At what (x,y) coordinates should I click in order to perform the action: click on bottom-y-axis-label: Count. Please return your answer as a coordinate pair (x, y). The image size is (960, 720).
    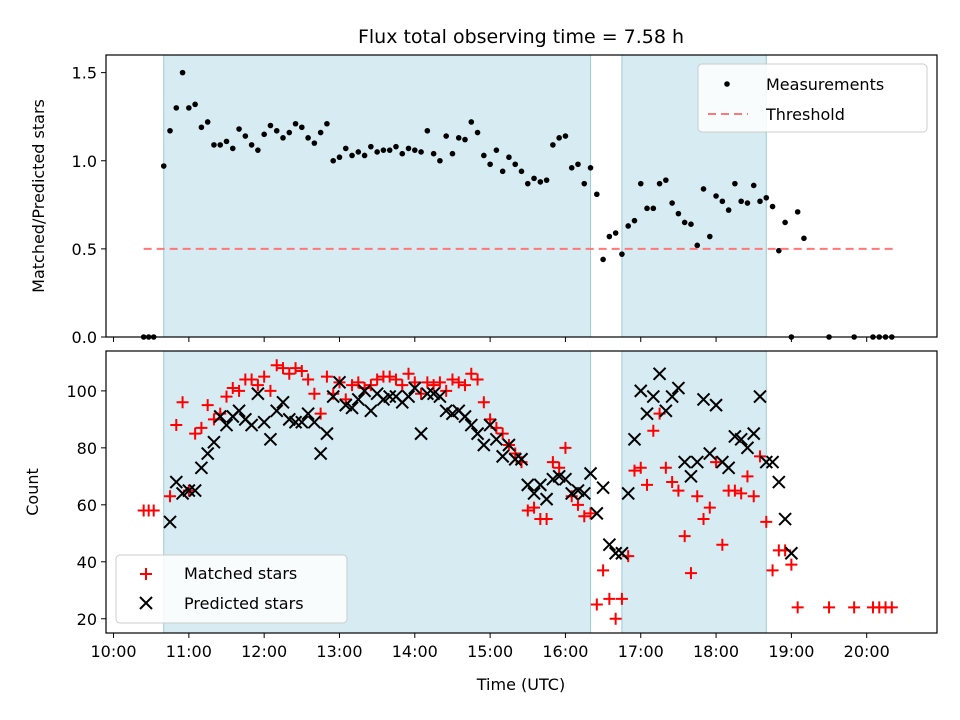
    Looking at the image, I should click on (32, 492).